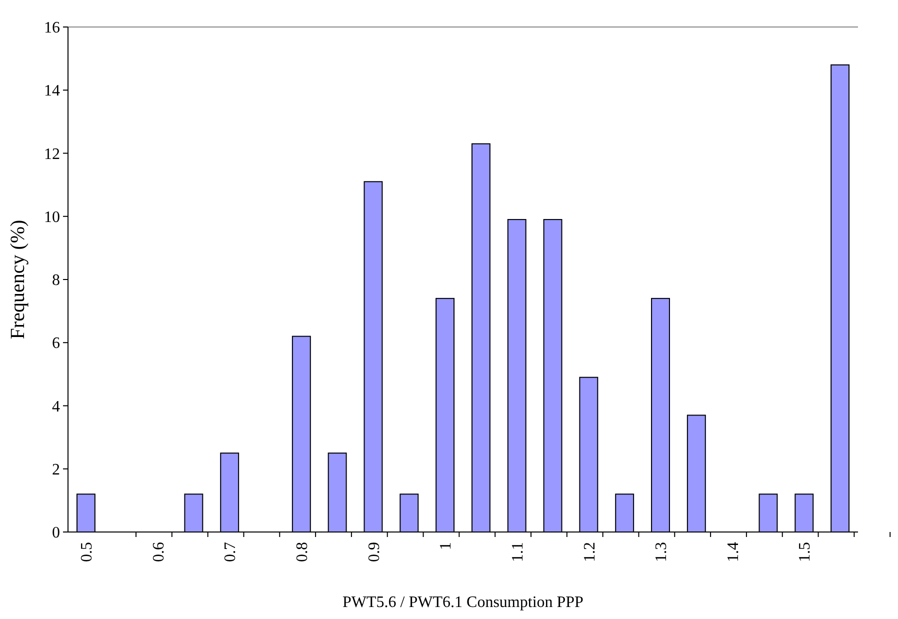 This screenshot has height=619, width=898. What do you see at coordinates (231, 552) in the screenshot?
I see `x-tick-label: 0.7` at bounding box center [231, 552].